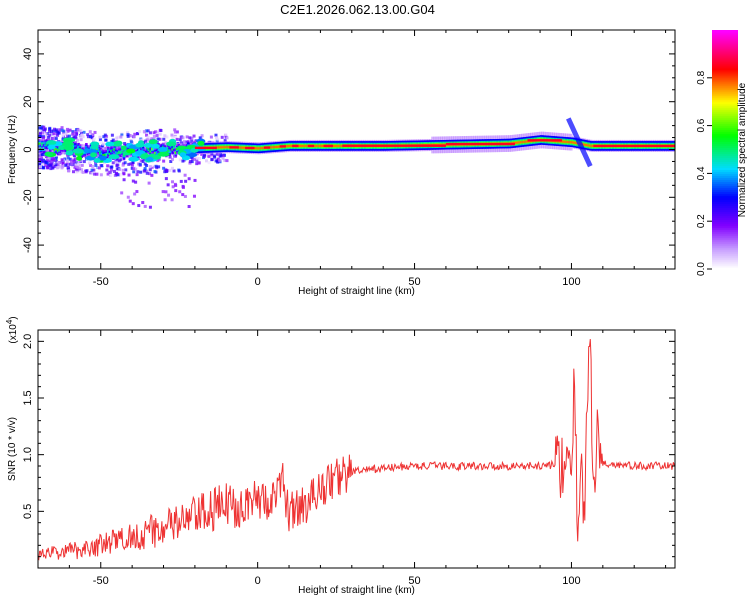 This screenshot has width=750, height=600. Describe the element at coordinates (28, 341) in the screenshot. I see `y-tick-label: 2.0` at that location.